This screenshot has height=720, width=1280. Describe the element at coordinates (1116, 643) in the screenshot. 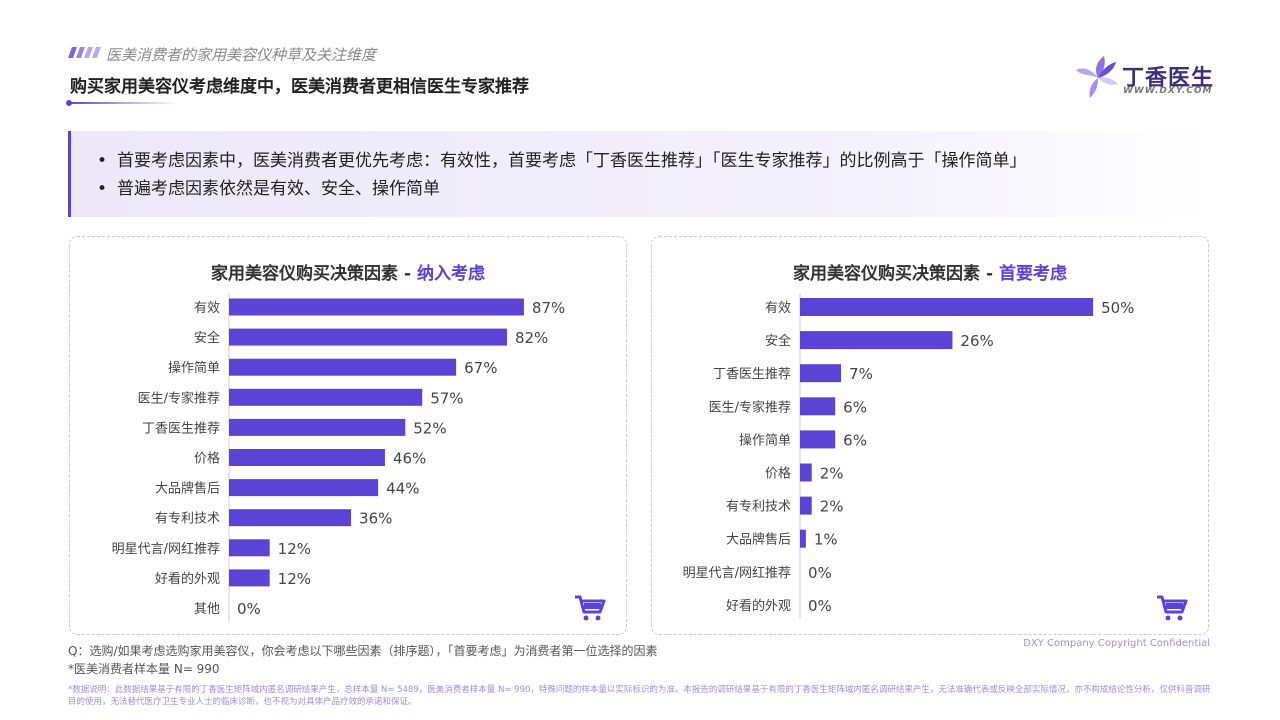

I see `copyright: DXY Company Copyright Confidential` at that location.